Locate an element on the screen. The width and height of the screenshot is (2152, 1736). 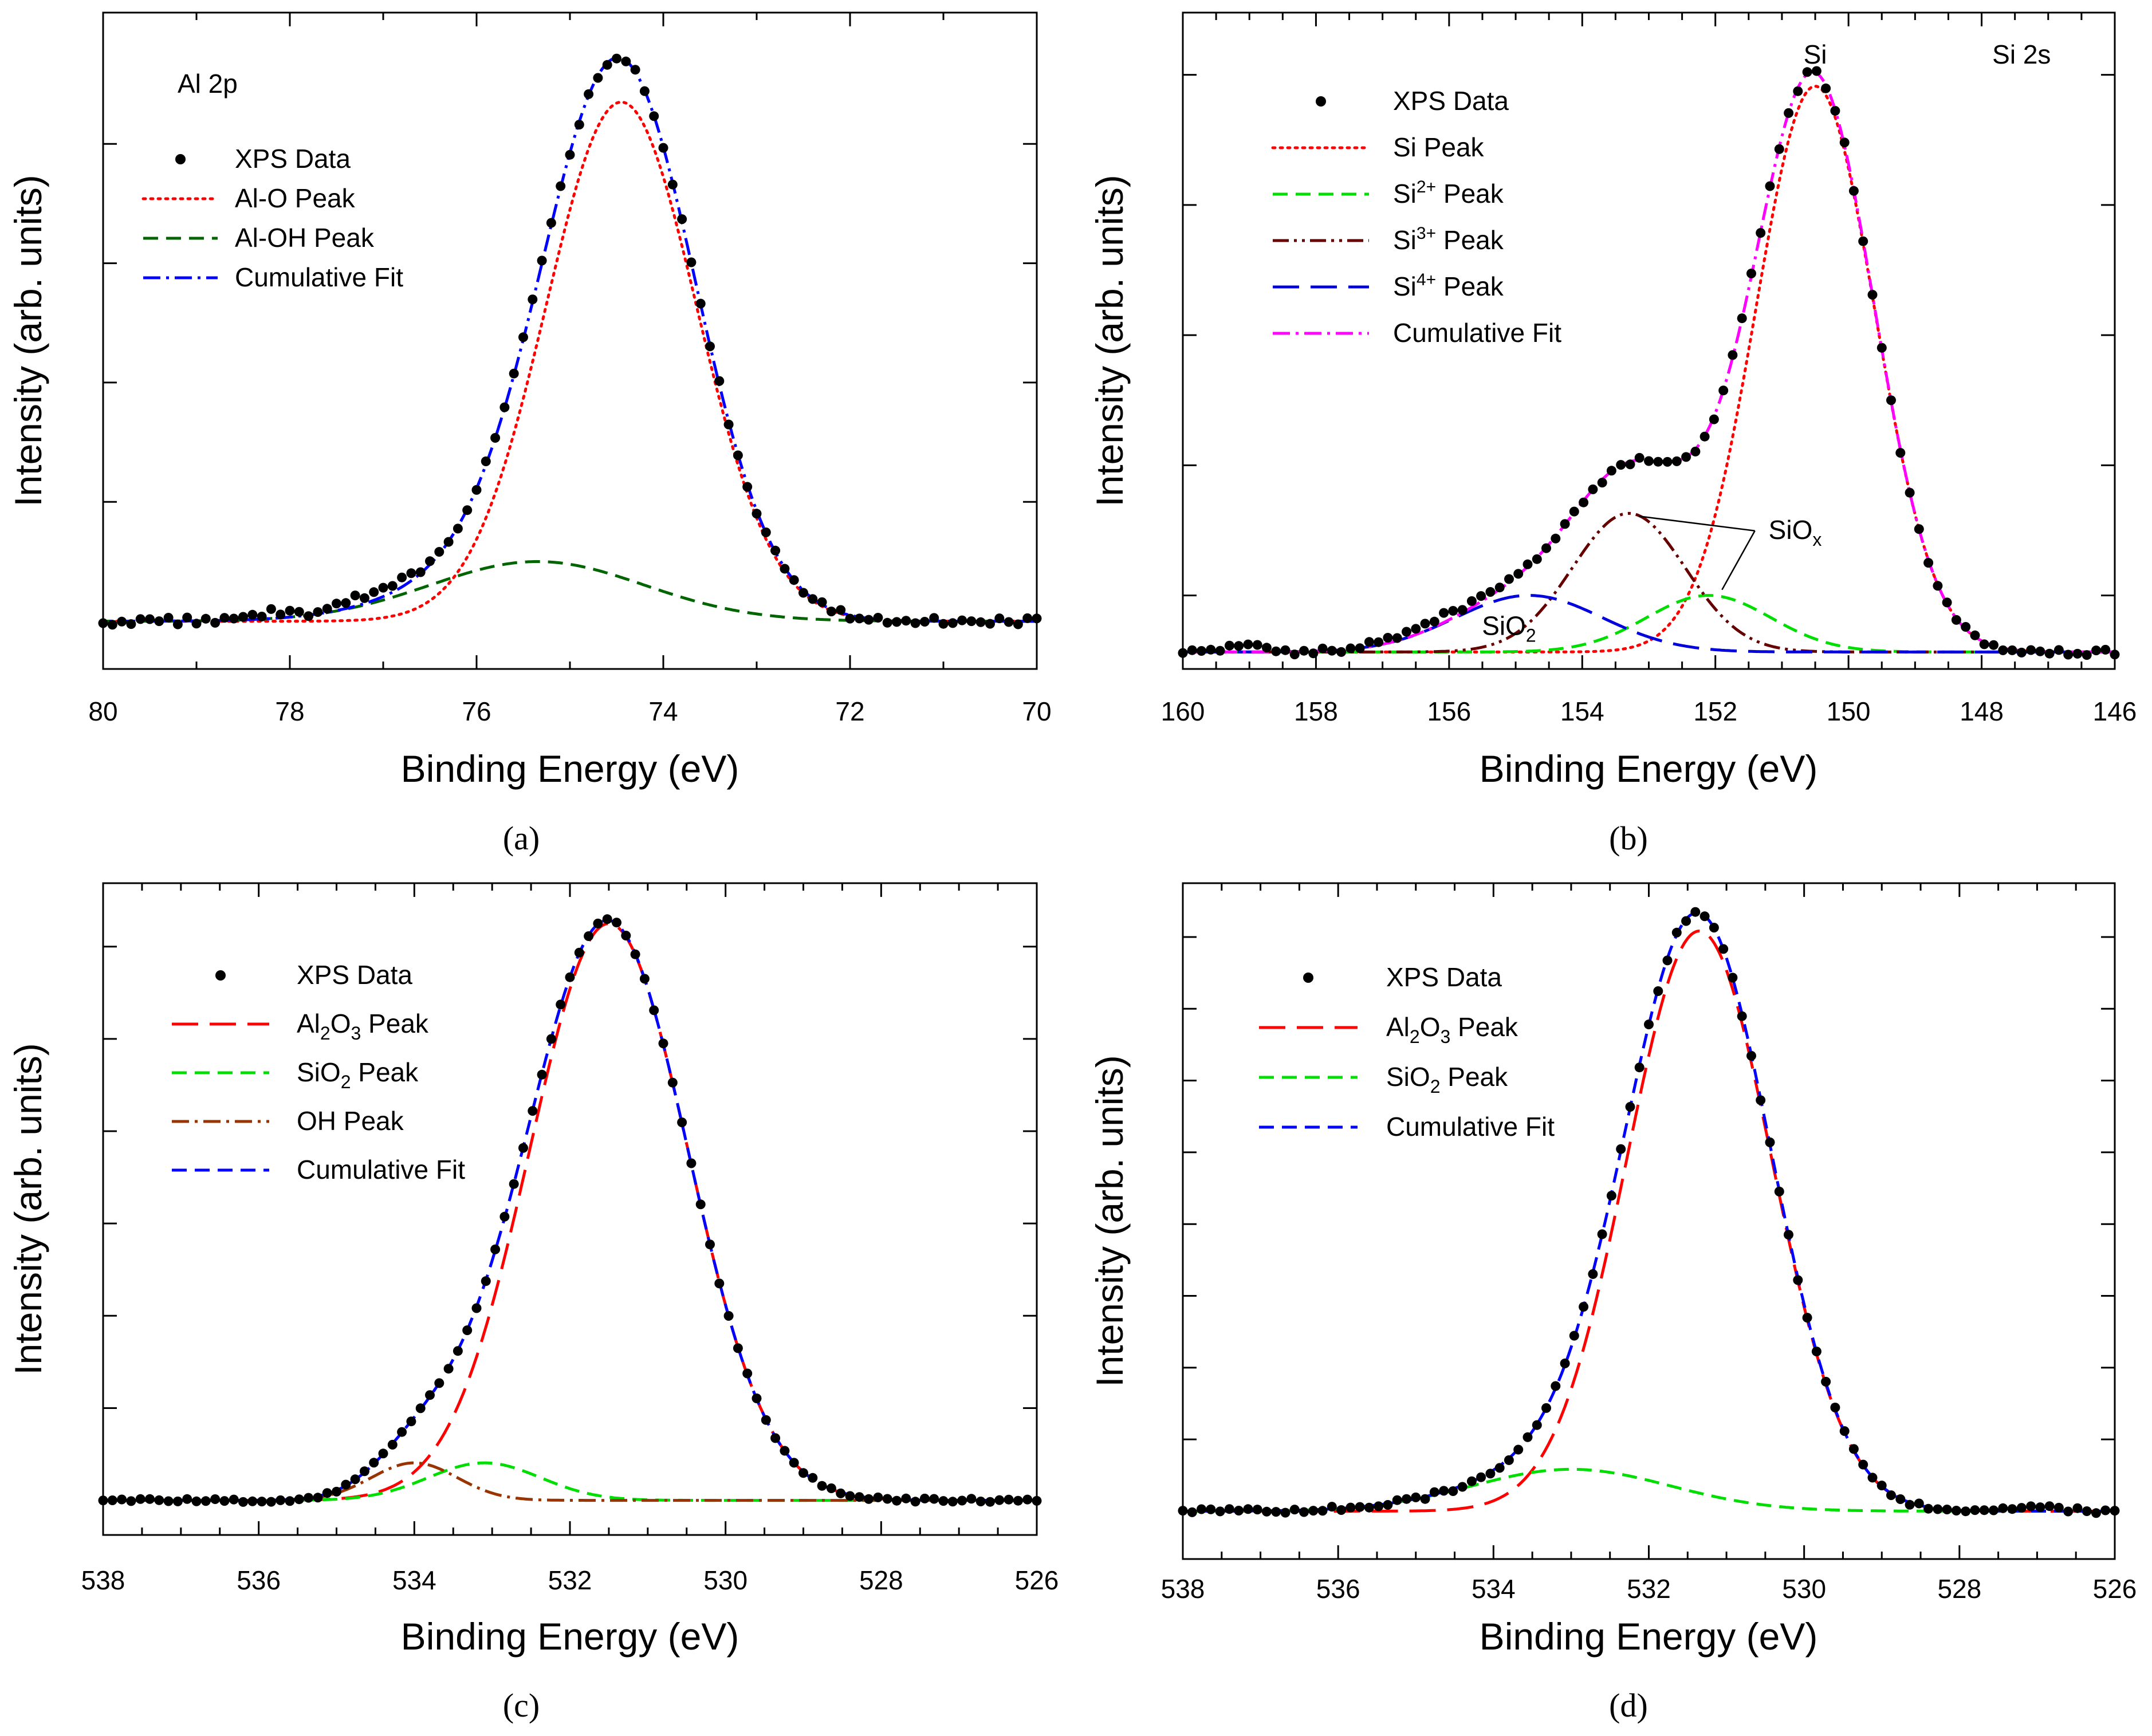
panel-b-annotation: SiOx is located at coordinates (1795, 532).